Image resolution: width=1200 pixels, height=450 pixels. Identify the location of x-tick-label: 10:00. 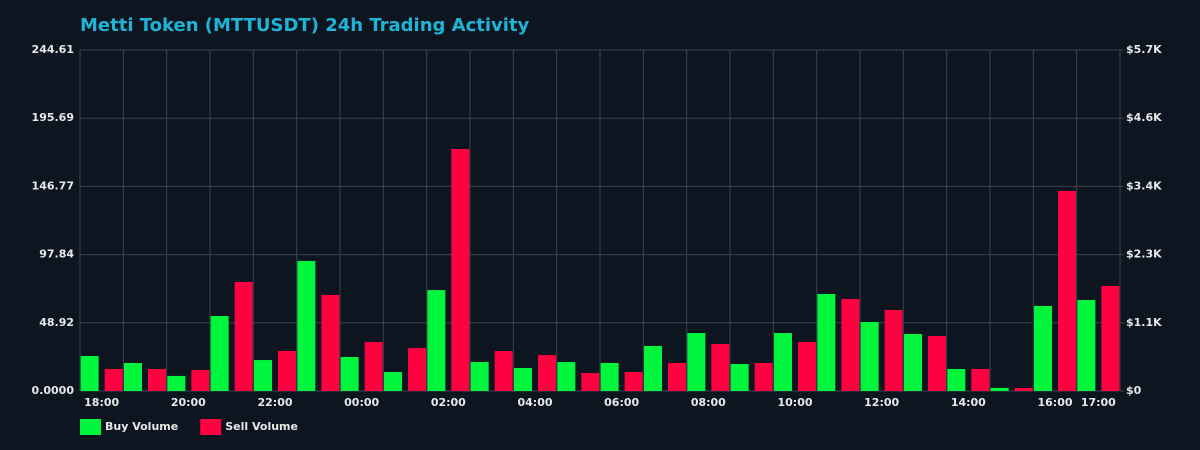
(794, 402).